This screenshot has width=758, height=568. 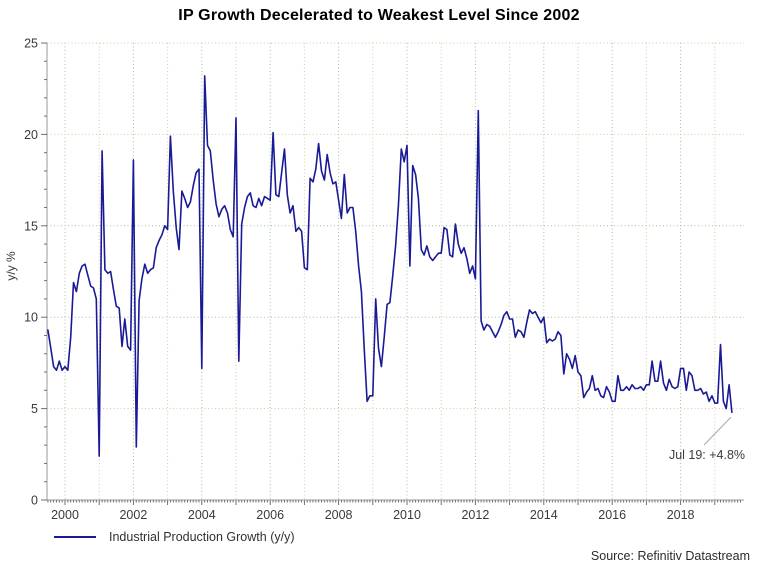 I want to click on x-tick-label: 2000, so click(x=65, y=515).